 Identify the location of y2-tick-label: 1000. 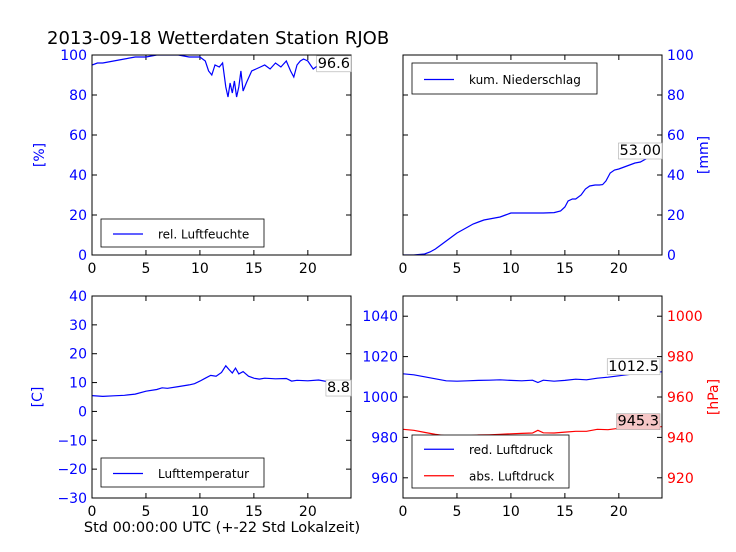
(685, 317).